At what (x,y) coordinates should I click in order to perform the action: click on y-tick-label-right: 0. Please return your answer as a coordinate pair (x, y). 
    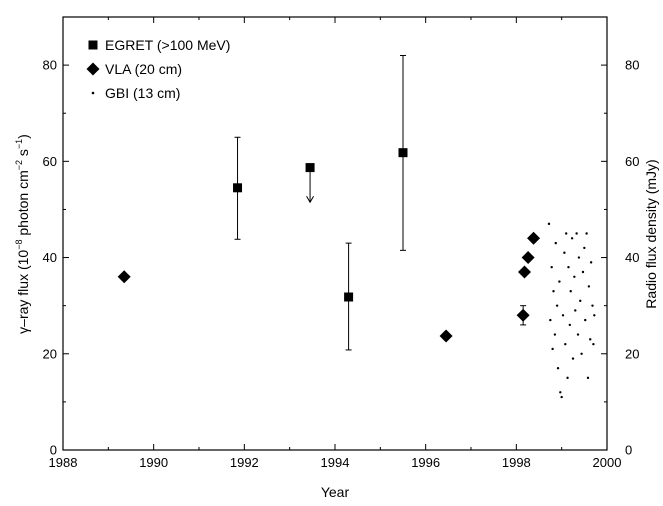
    Looking at the image, I should click on (628, 450).